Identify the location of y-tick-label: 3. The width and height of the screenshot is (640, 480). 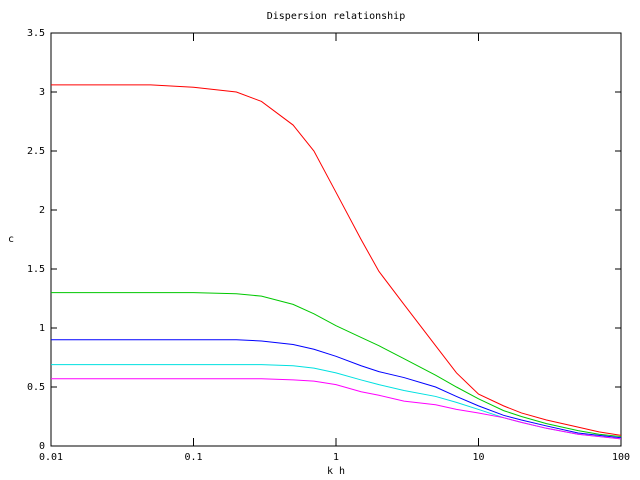
(42, 92).